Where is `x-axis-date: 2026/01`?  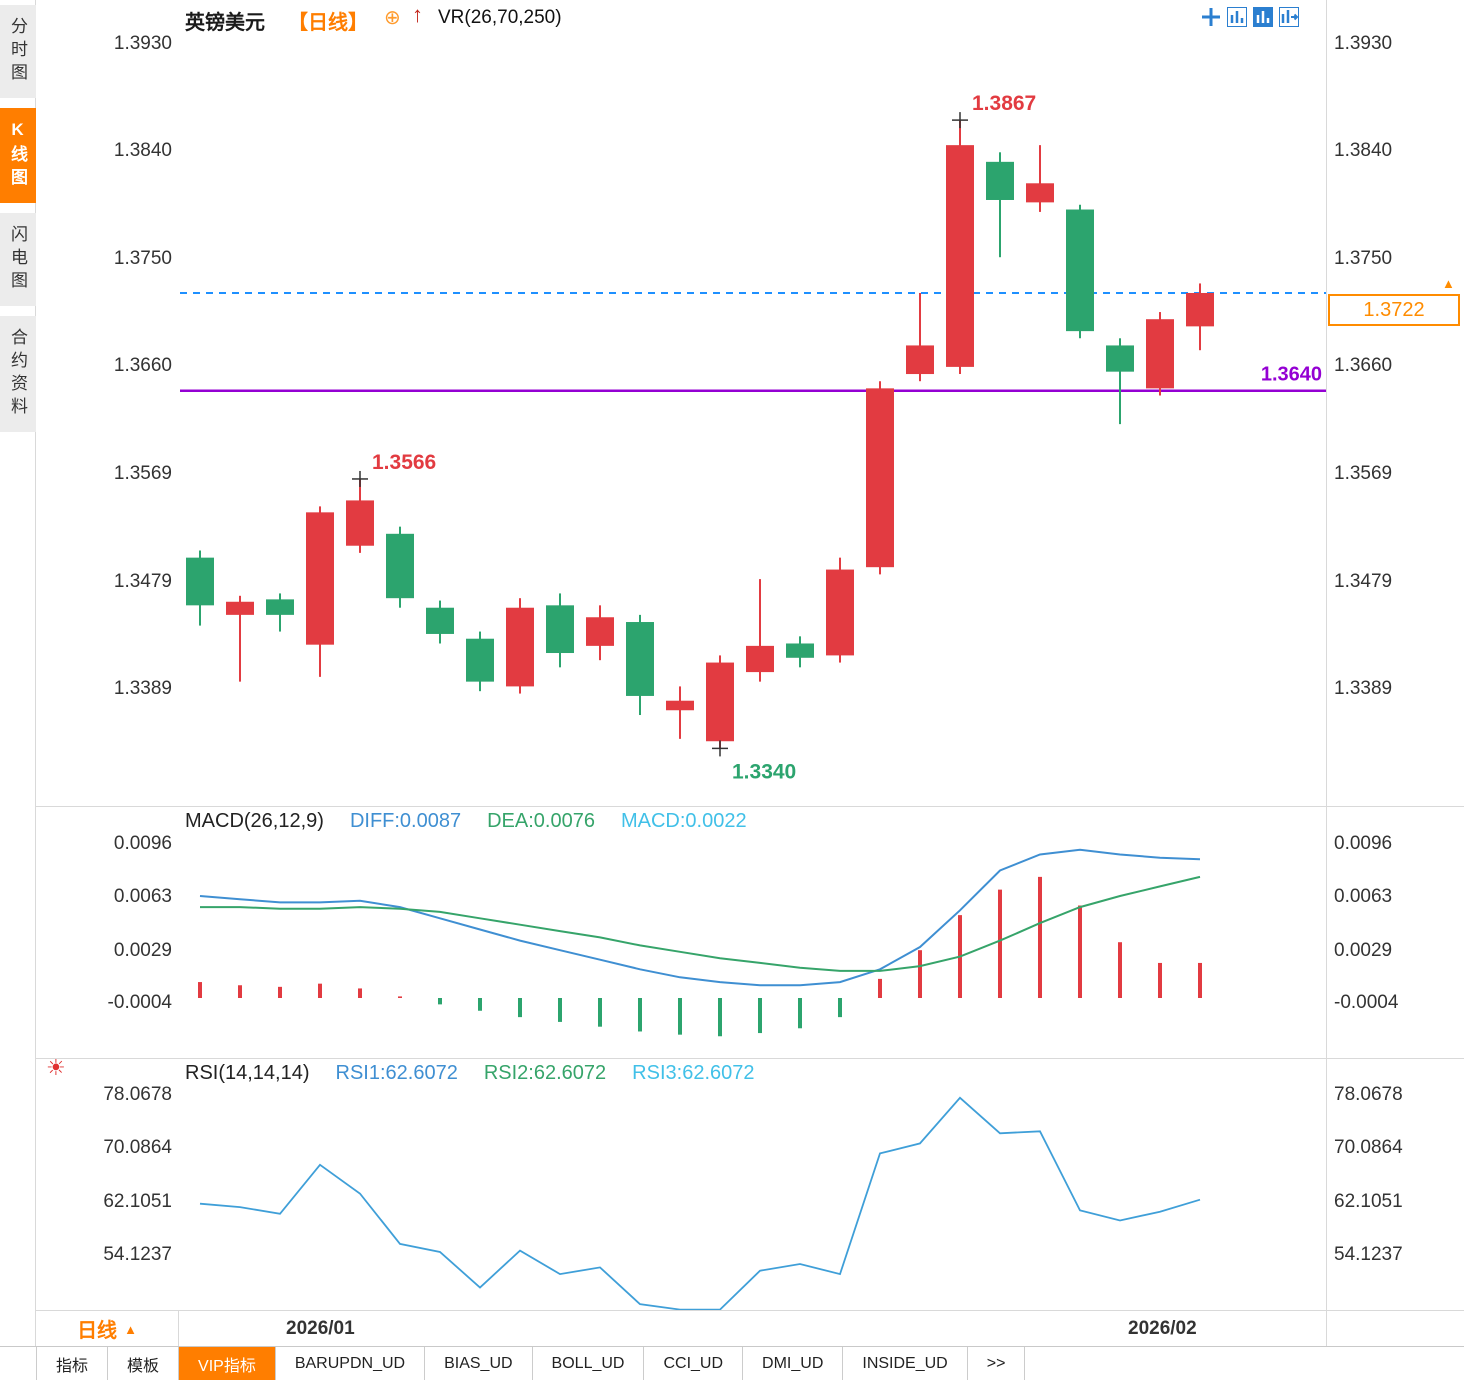 x-axis-date: 2026/01 is located at coordinates (320, 1328).